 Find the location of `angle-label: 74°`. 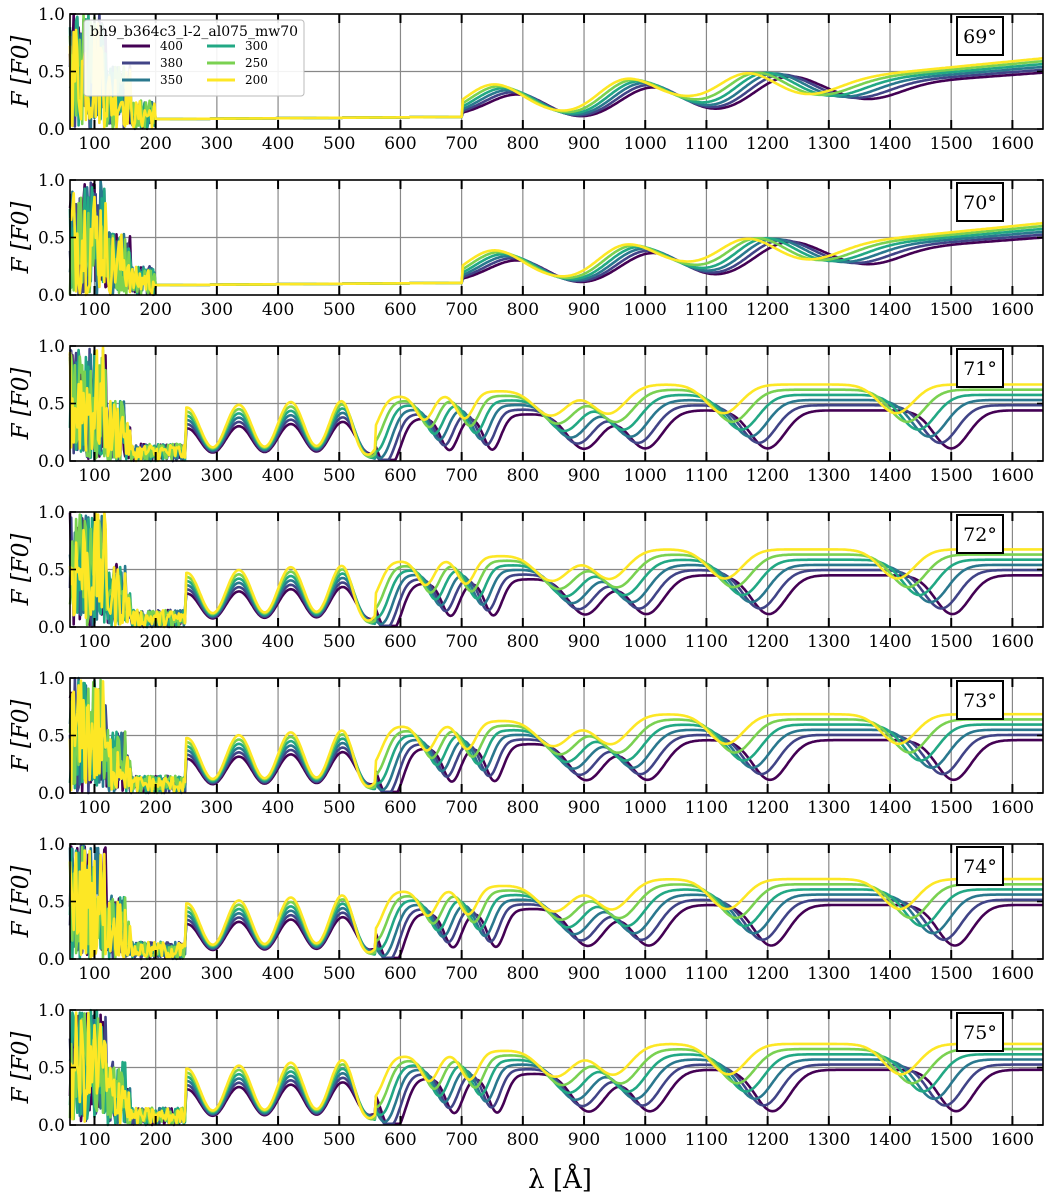

angle-label: 74° is located at coordinates (980, 867).